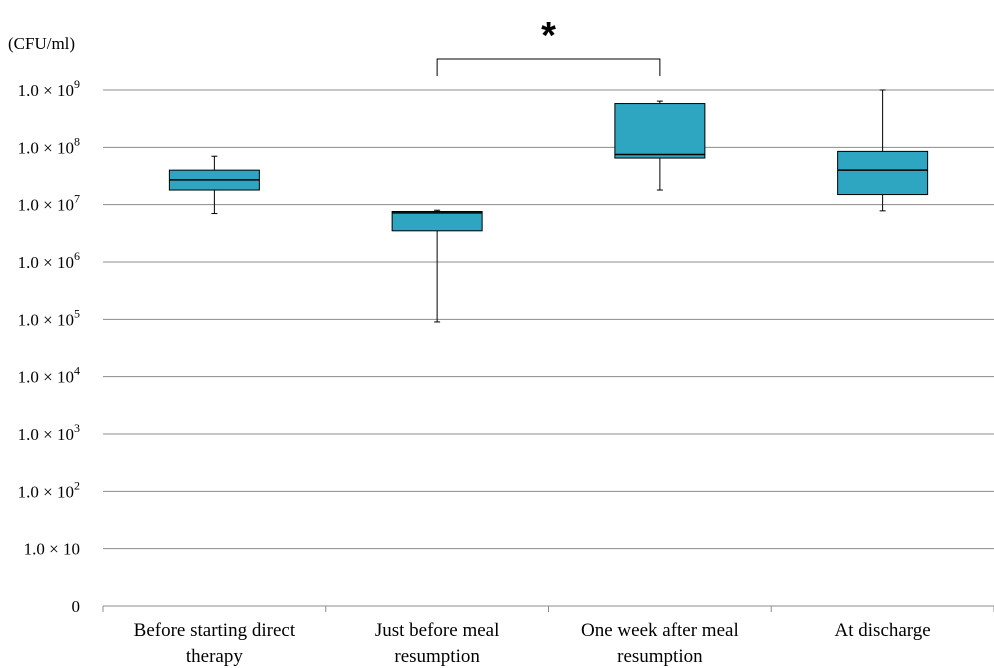 Image resolution: width=994 pixels, height=668 pixels. Describe the element at coordinates (49, 432) in the screenshot. I see `y-tick-label: 1.0 × 10³` at that location.